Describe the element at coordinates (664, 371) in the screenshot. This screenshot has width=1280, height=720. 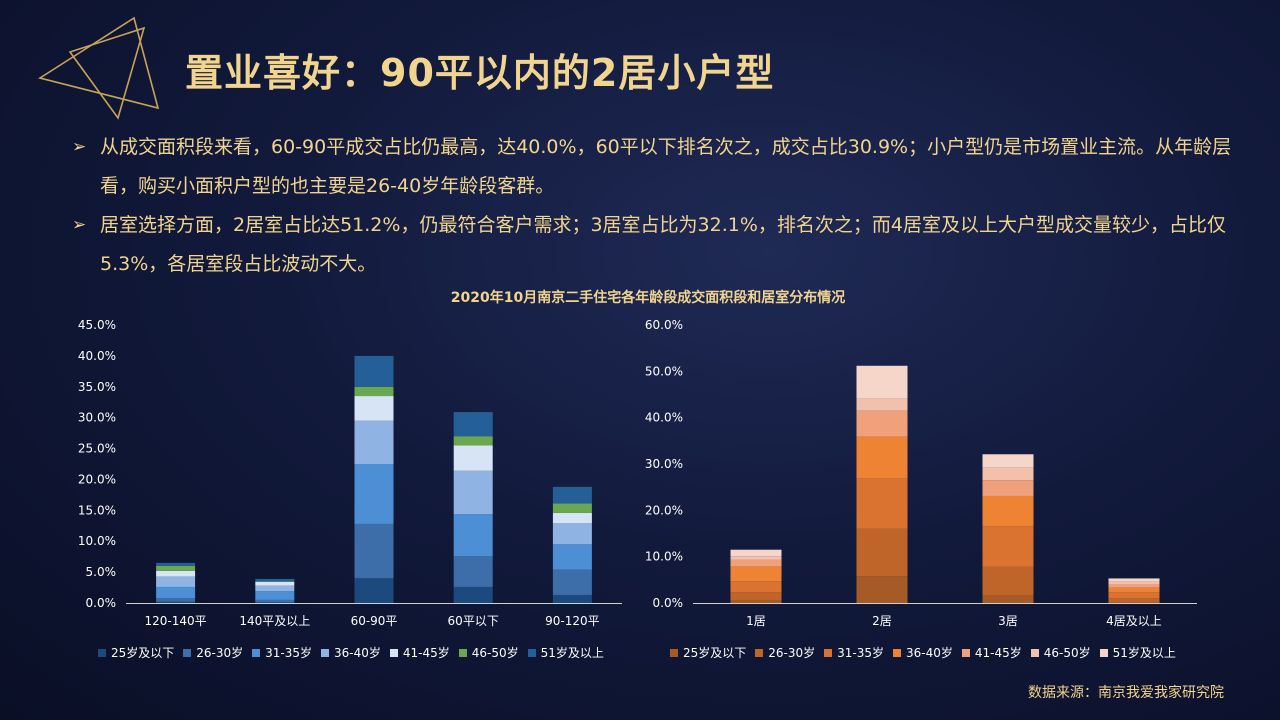
I see `y-tick-label: 50.0%` at that location.